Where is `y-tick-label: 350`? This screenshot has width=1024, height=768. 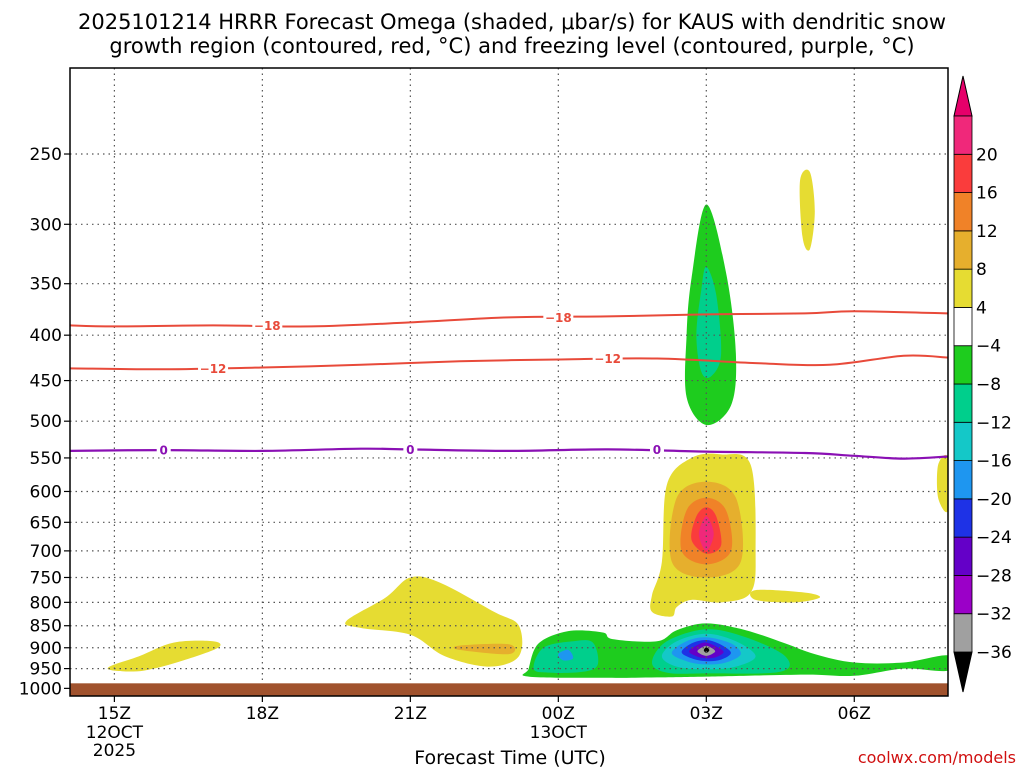
y-tick-label: 350 is located at coordinates (46, 285).